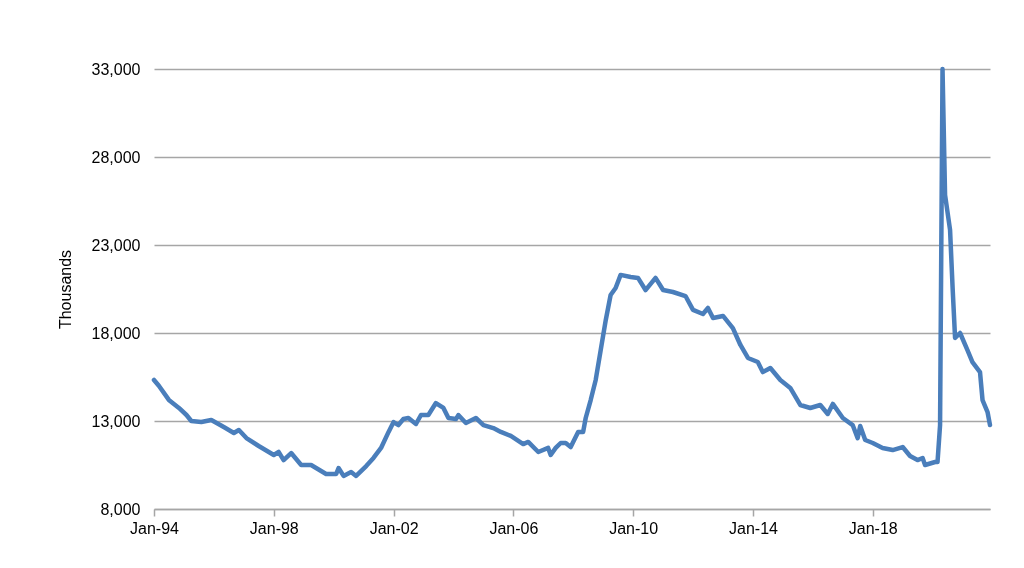 The width and height of the screenshot is (1024, 568). What do you see at coordinates (116, 157) in the screenshot?
I see `y-tick-label: 28,000` at bounding box center [116, 157].